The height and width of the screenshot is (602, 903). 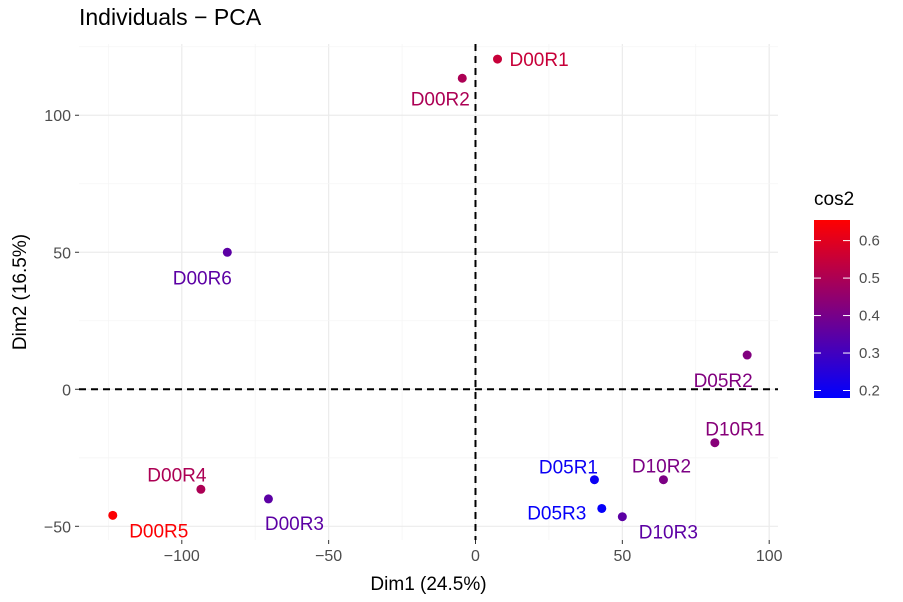 What do you see at coordinates (622, 517) in the screenshot?
I see `point-d10r3` at bounding box center [622, 517].